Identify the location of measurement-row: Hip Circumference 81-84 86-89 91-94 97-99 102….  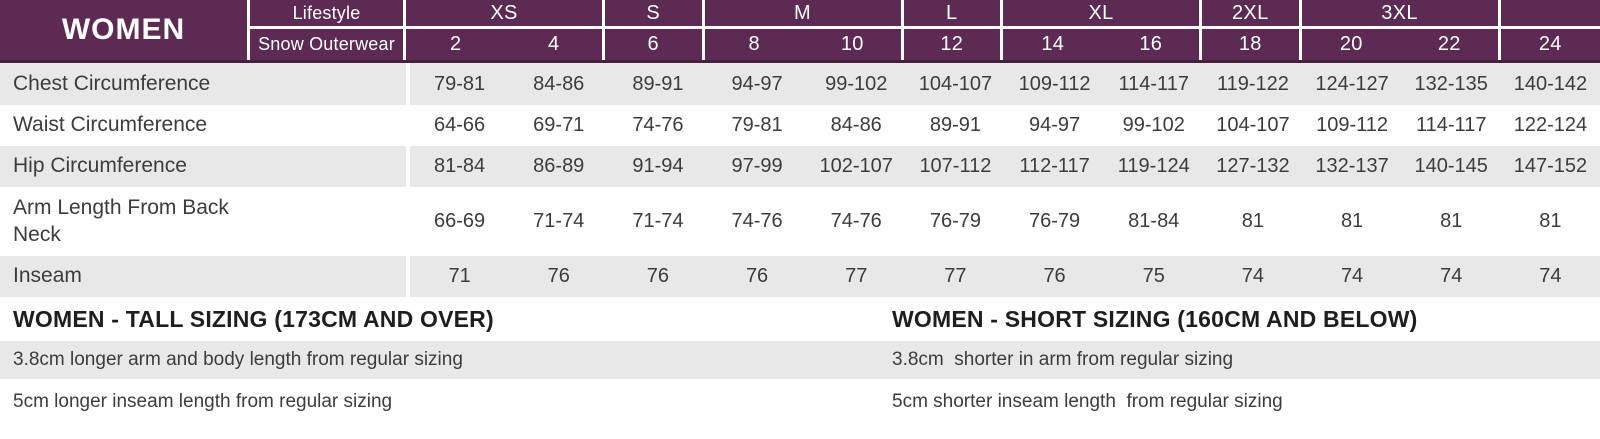
(800, 166).